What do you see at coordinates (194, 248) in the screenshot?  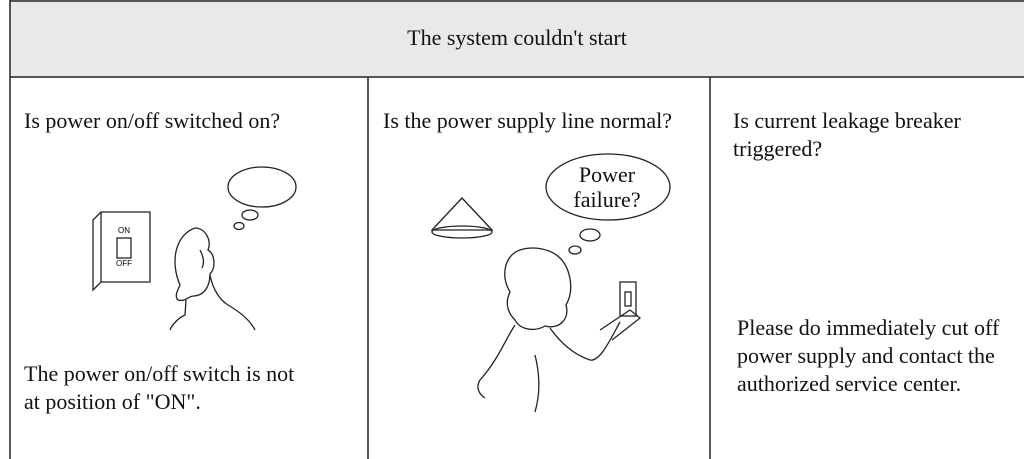 I see `switch-illustration` at bounding box center [194, 248].